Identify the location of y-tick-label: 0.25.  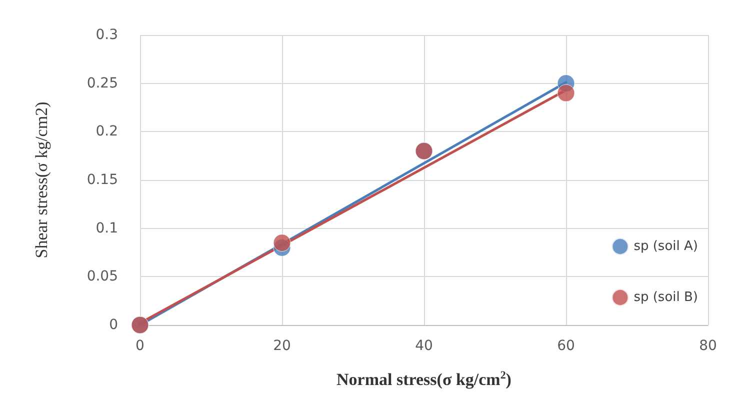
(102, 83).